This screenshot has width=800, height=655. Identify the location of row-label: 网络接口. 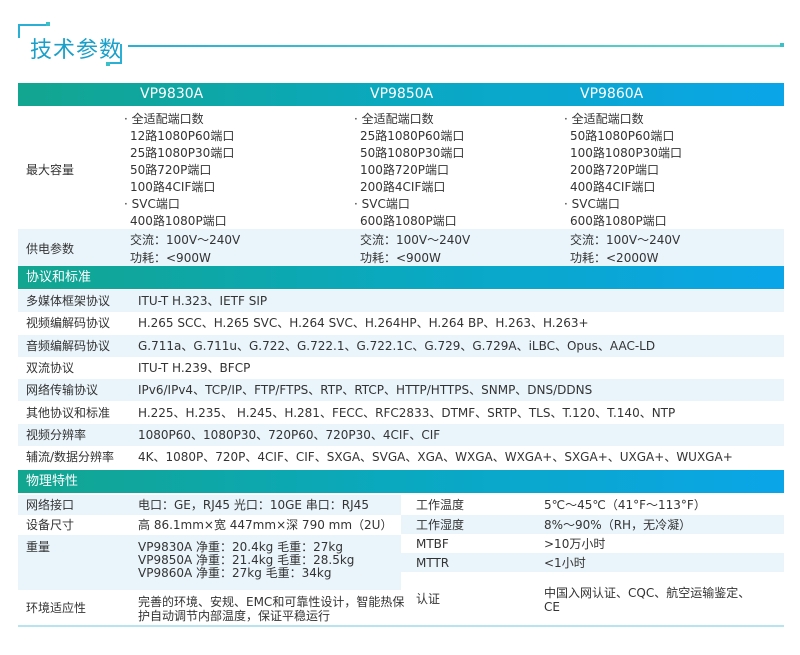
(50, 505).